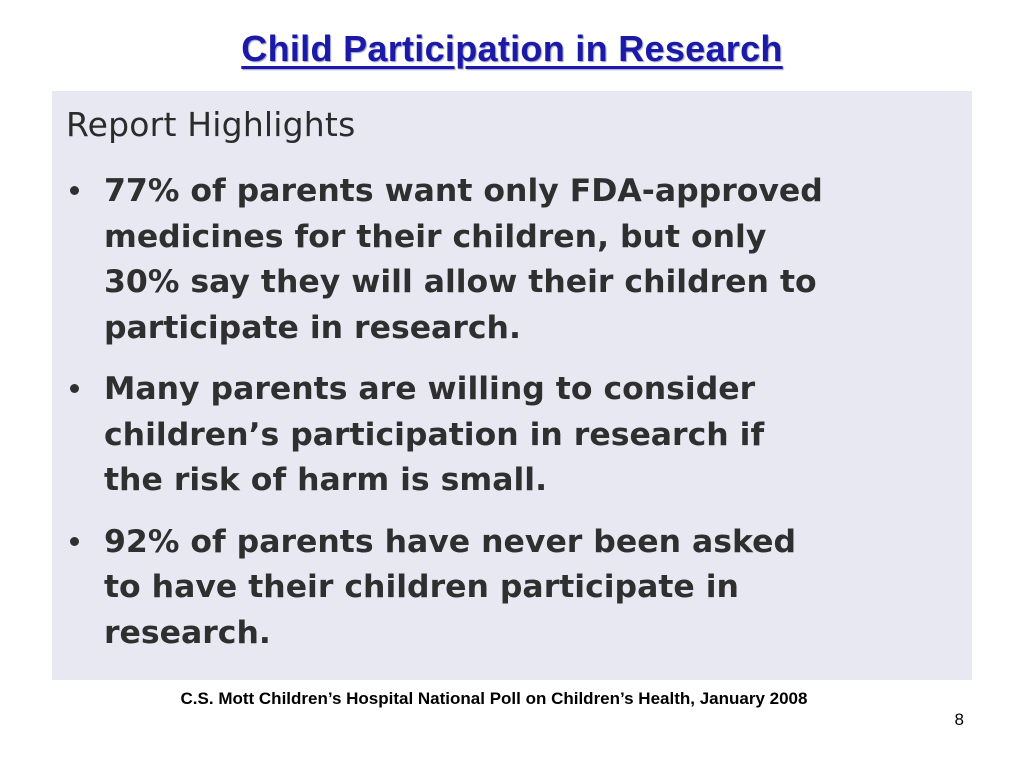 This screenshot has width=1024, height=768. I want to click on bullet-line: Many parents are willing to consider, so click(430, 389).